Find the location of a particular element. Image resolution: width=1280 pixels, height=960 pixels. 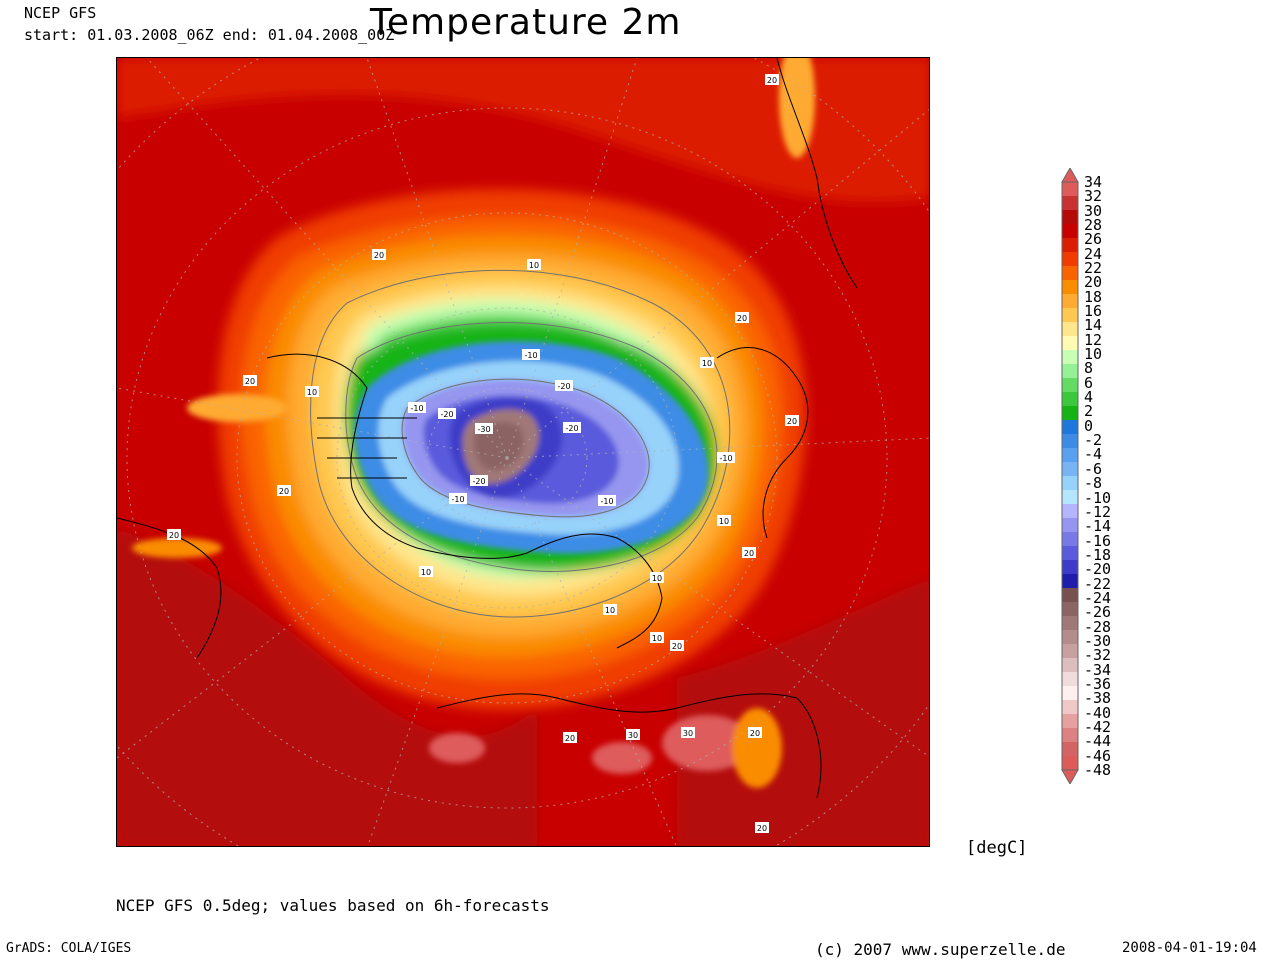

legend-tick-label: 30 is located at coordinates (1093, 210).